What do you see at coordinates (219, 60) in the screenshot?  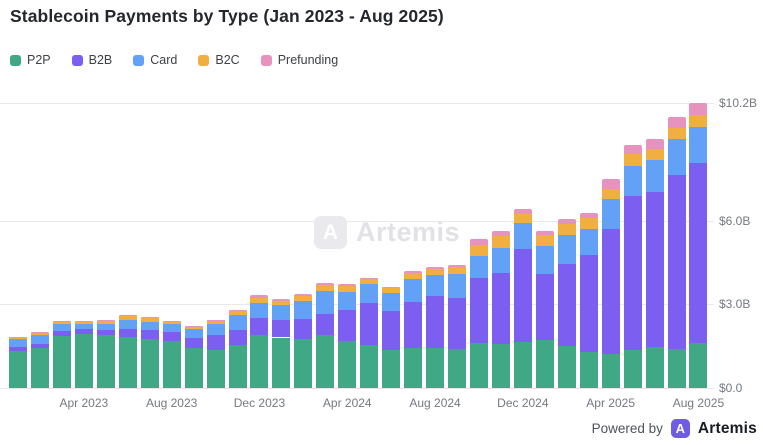 I see `legend-item-b2c: B2C` at bounding box center [219, 60].